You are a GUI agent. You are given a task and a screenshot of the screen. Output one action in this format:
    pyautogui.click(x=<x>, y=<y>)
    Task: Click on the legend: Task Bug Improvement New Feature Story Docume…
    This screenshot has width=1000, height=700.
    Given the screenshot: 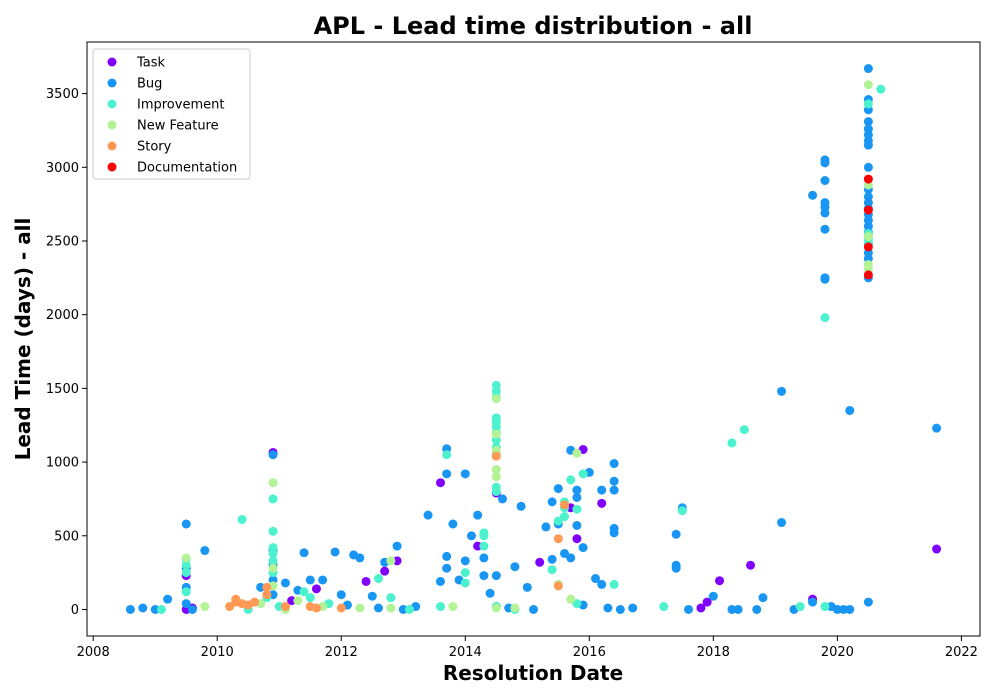 What is the action you would take?
    pyautogui.click(x=171, y=114)
    